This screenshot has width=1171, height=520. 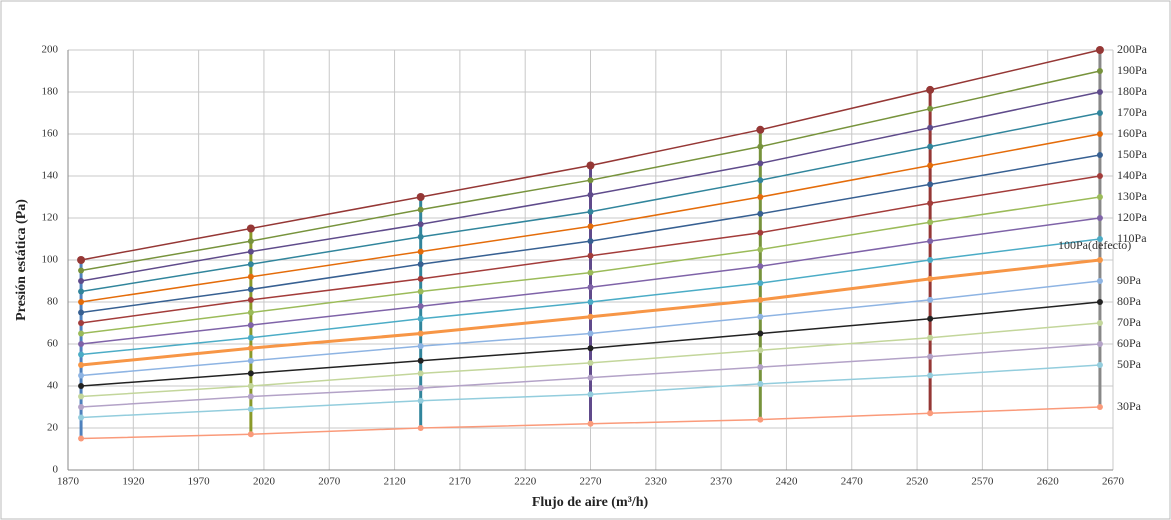 What do you see at coordinates (50, 92) in the screenshot?
I see `y-tick-label: 180` at bounding box center [50, 92].